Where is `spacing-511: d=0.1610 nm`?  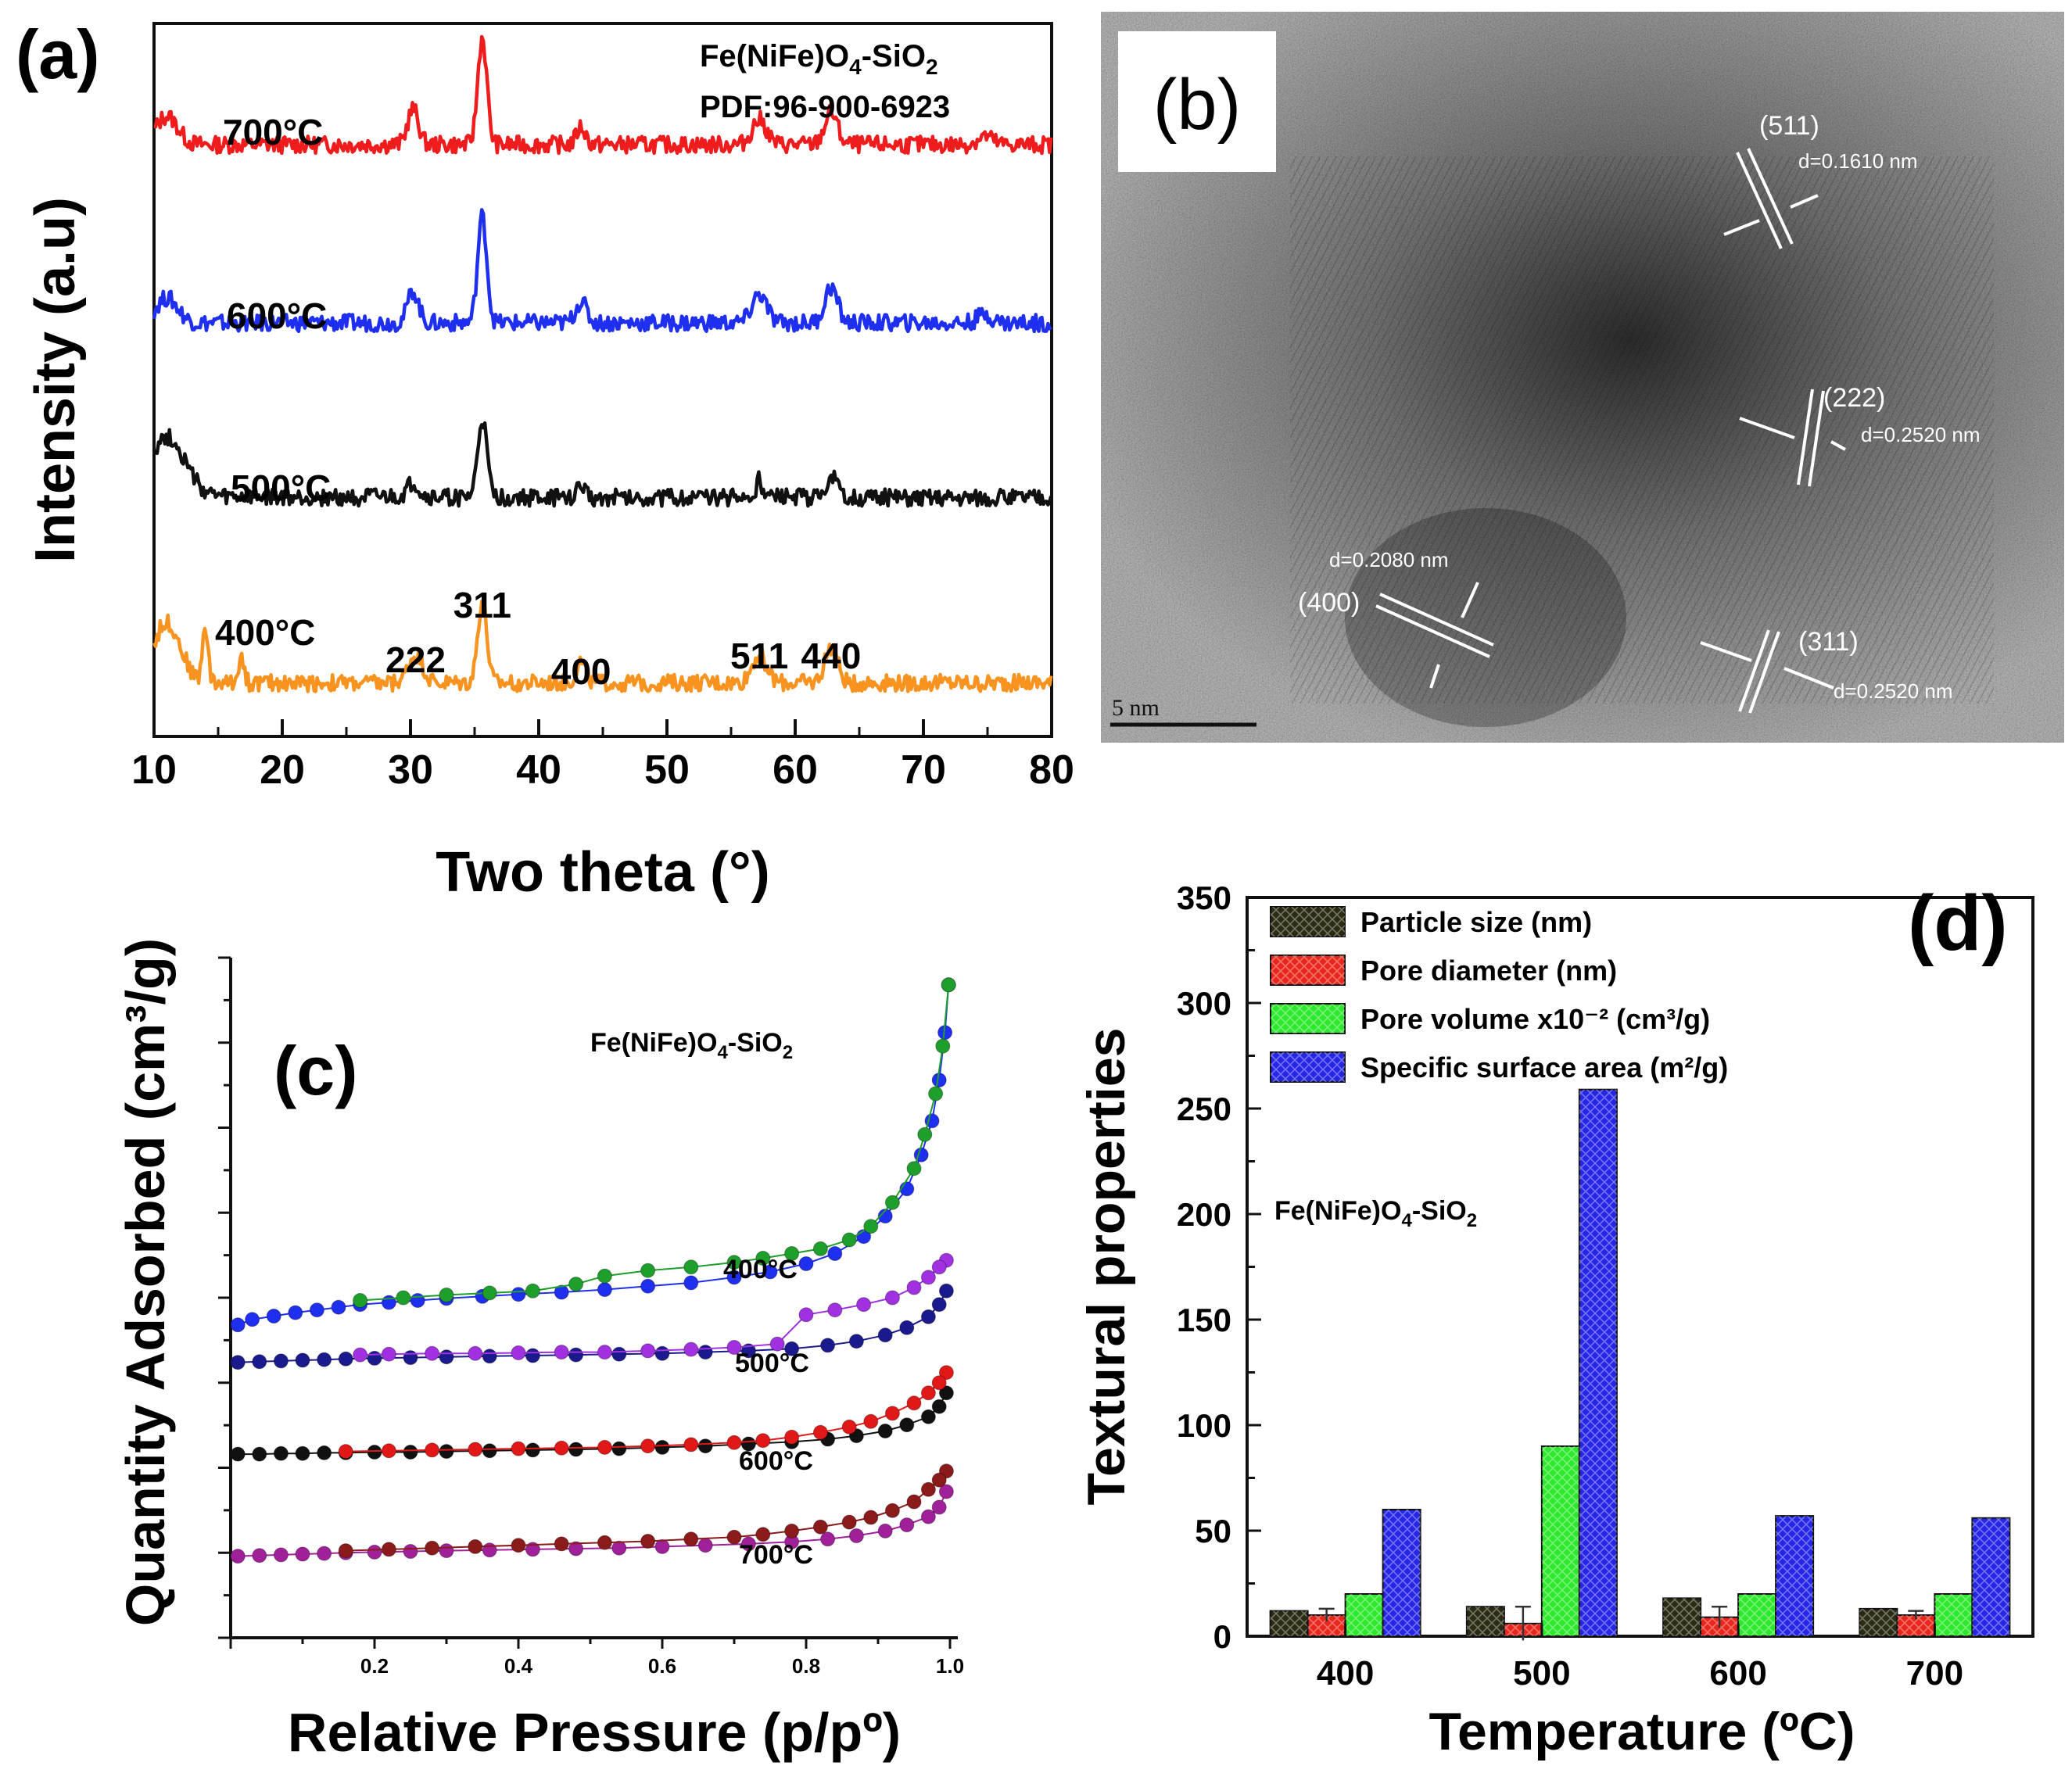 spacing-511: d=0.1610 nm is located at coordinates (1858, 161).